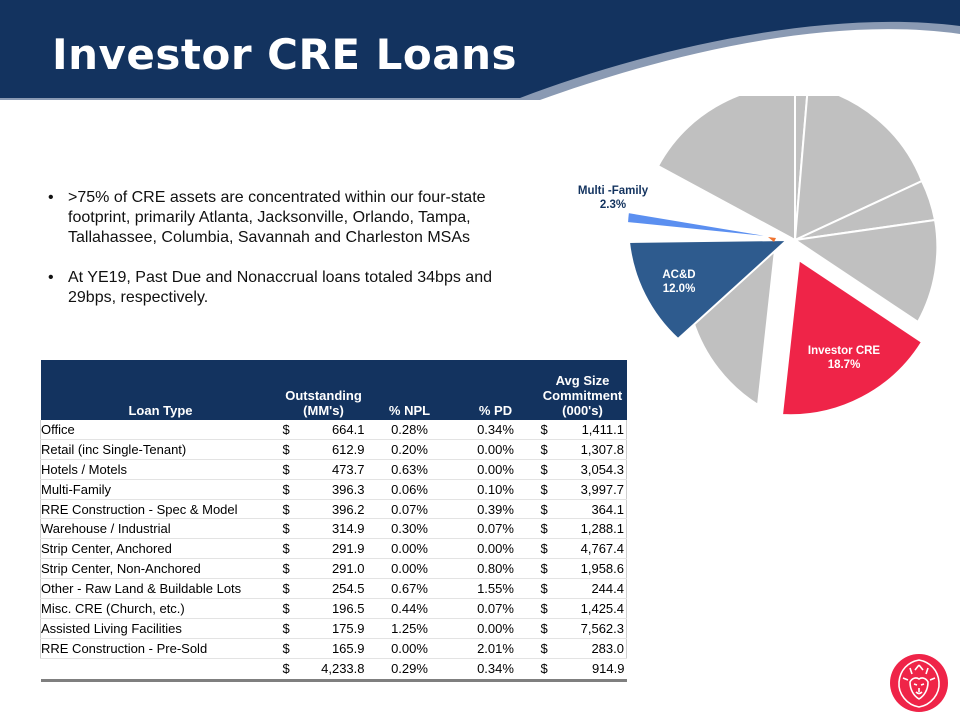  What do you see at coordinates (409, 390) in the screenshot?
I see `col-npl: % NPL` at bounding box center [409, 390].